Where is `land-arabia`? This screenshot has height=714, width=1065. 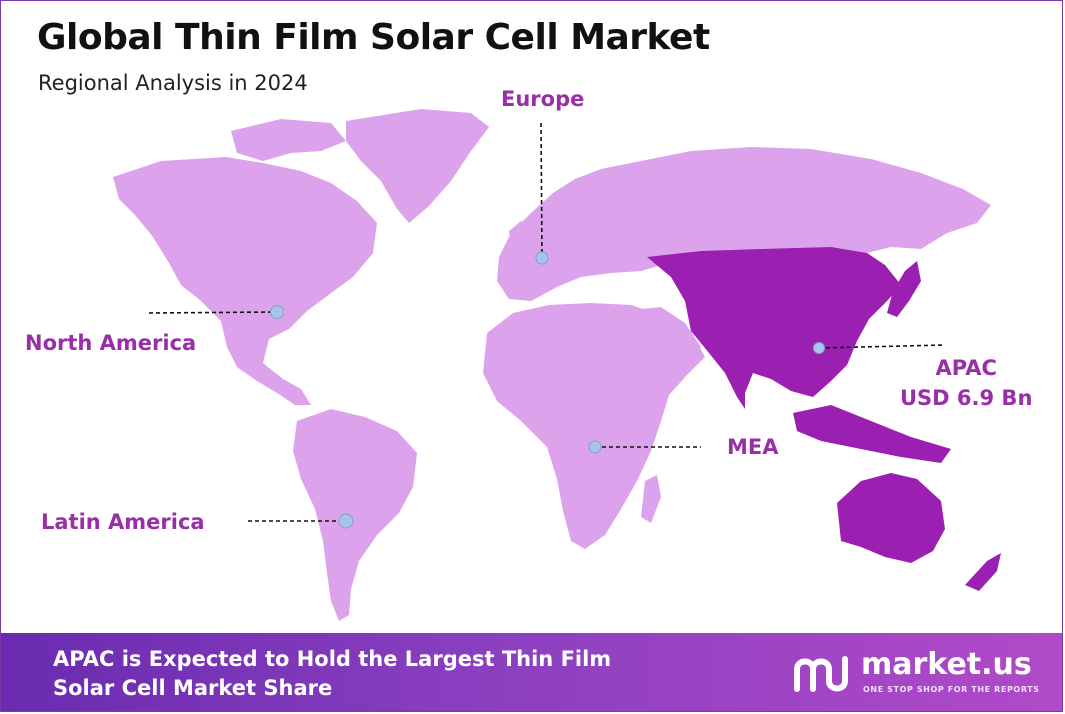 land-arabia is located at coordinates (661, 335).